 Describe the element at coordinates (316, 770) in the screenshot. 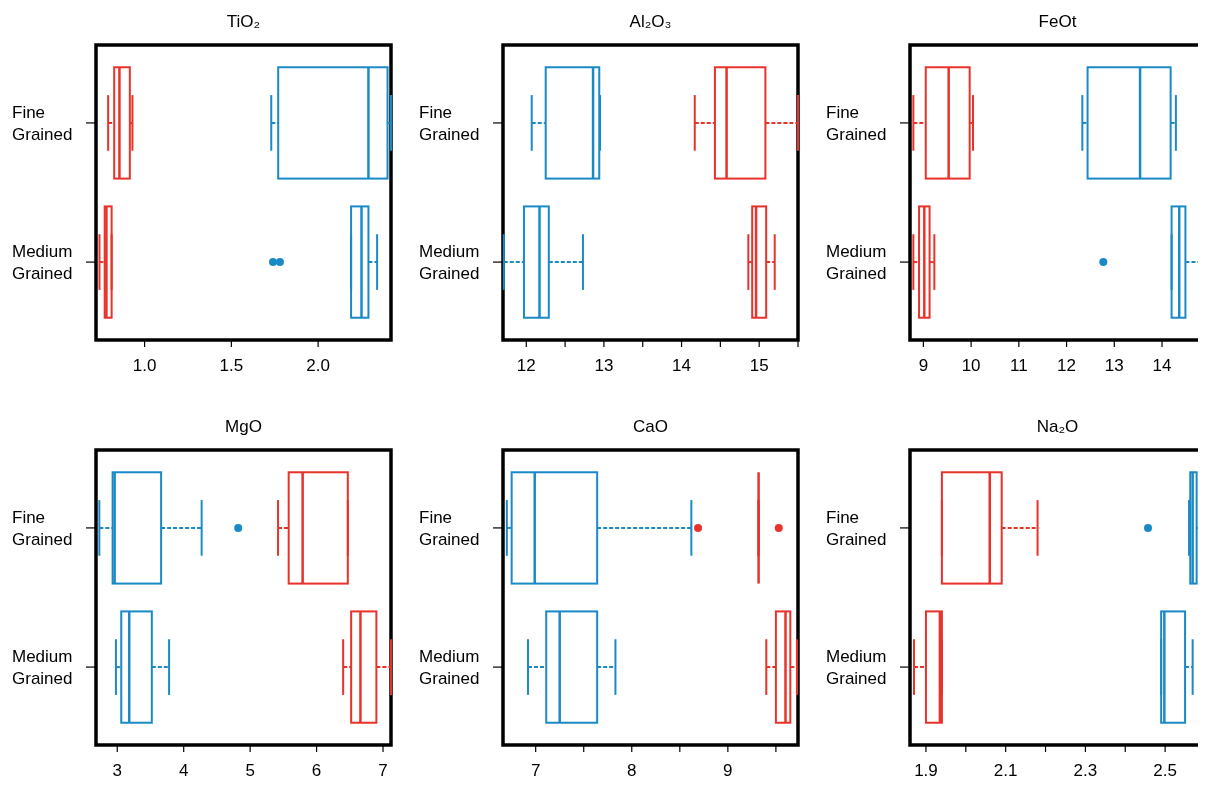

I see `x-tick-label: 6` at that location.